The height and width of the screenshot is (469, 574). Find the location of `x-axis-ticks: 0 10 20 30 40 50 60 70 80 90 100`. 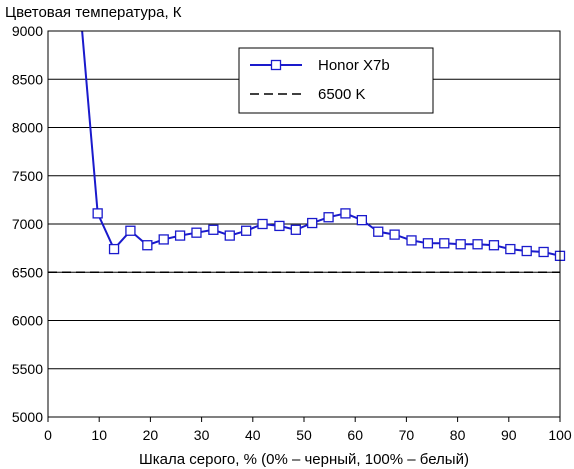

x-axis-ticks: 0 10 20 30 40 50 60 70 80 90 100 is located at coordinates (308, 430).